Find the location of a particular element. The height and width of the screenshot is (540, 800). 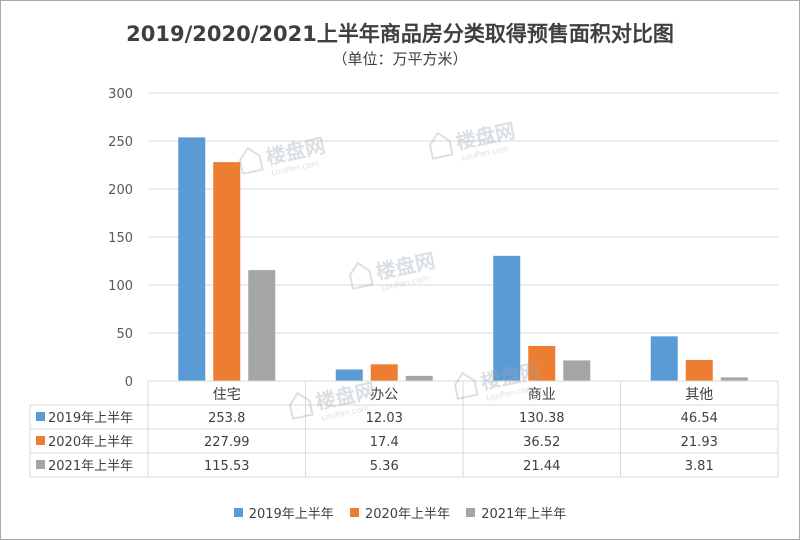

data-label: 46.54 is located at coordinates (699, 418).